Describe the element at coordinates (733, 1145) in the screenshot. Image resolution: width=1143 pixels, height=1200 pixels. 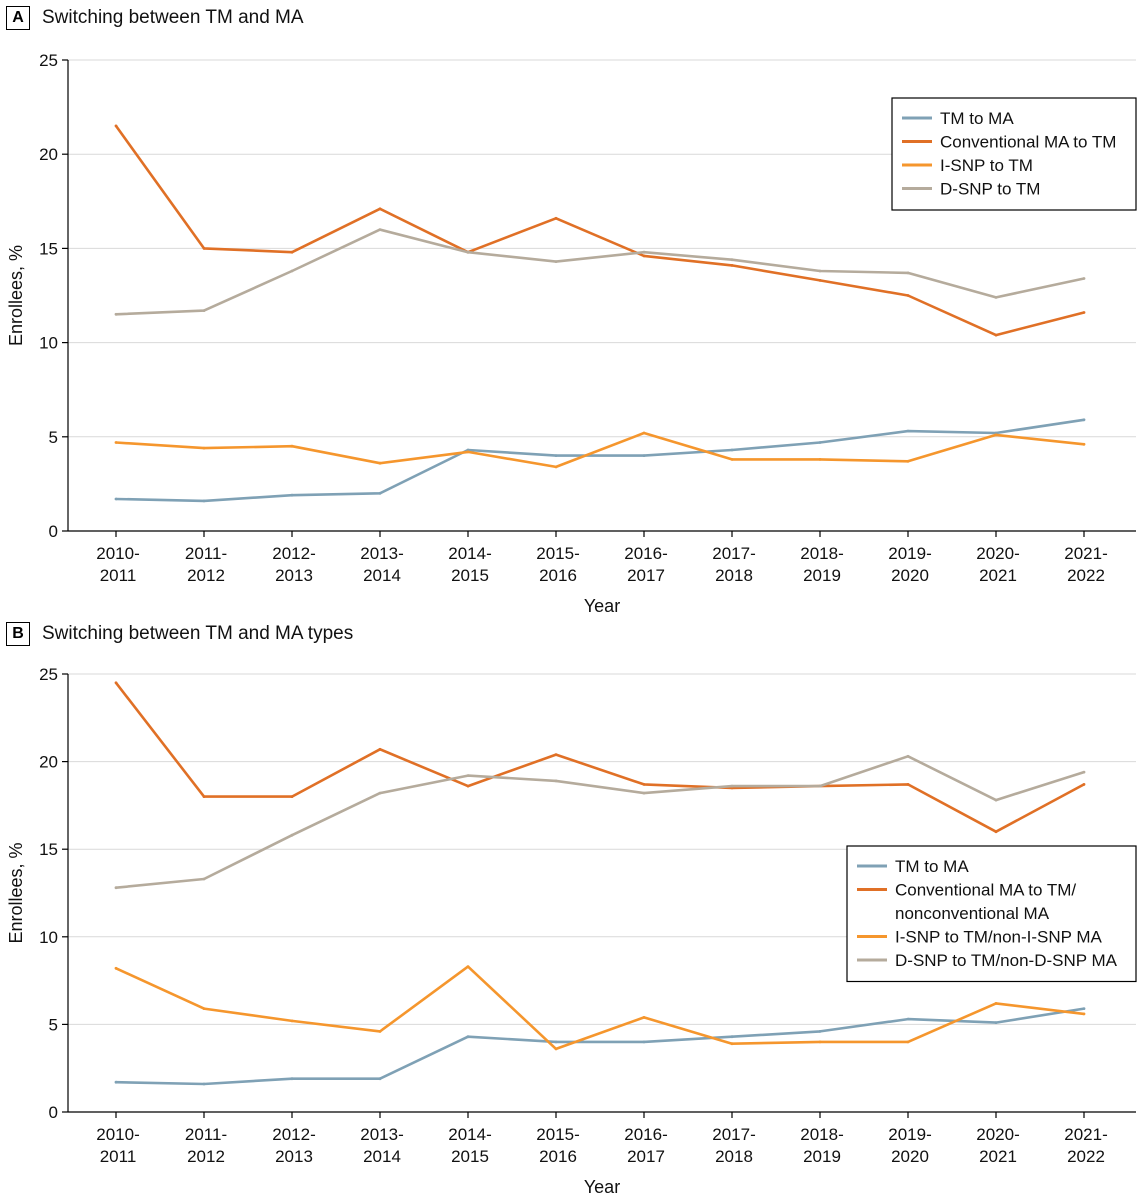
I see `b-xtick-label: 2017- 2018` at that location.